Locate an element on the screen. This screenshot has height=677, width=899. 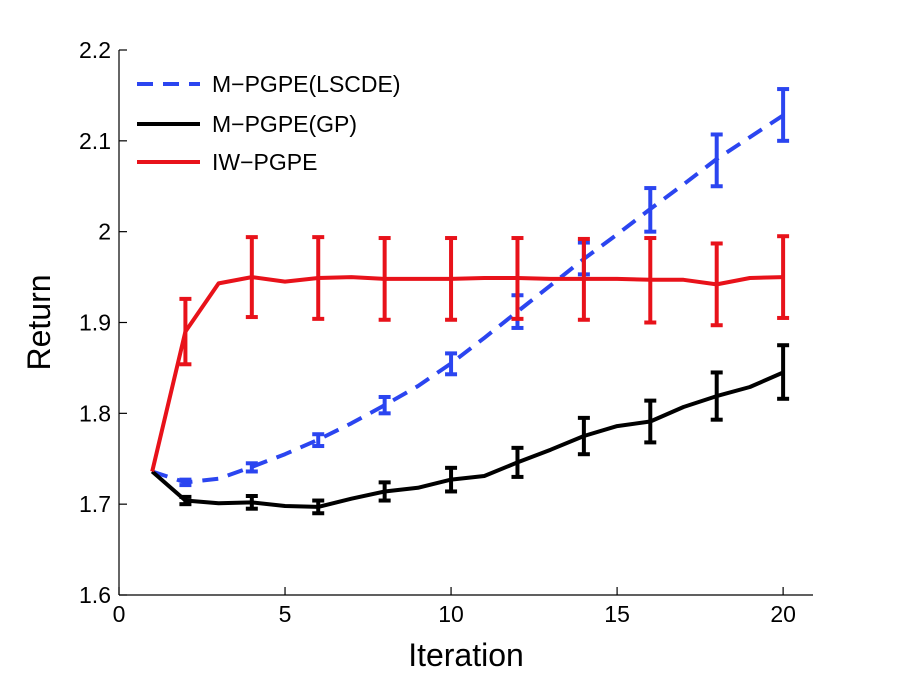
legend-entry-gp: M−PGPE(GP) is located at coordinates (247, 124).